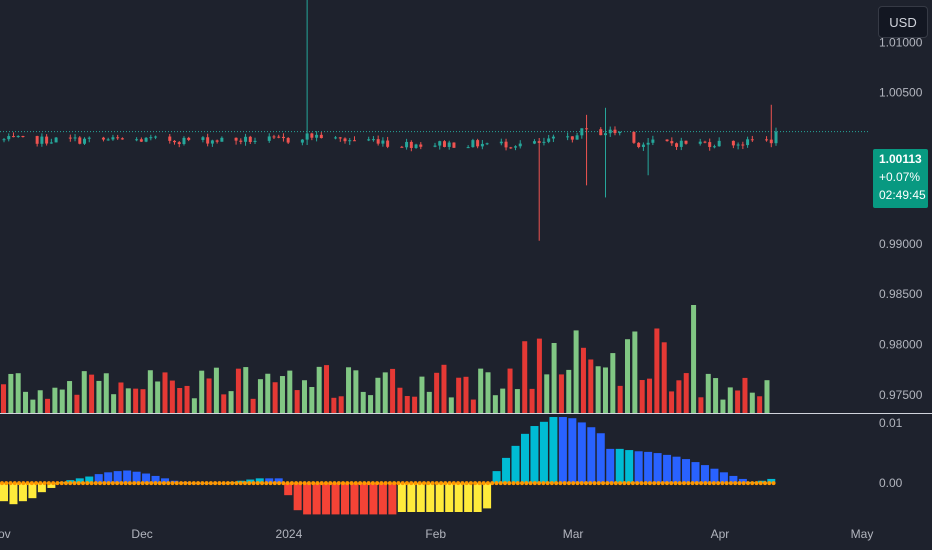  I want to click on time-tick-label: Dec, so click(141, 534).